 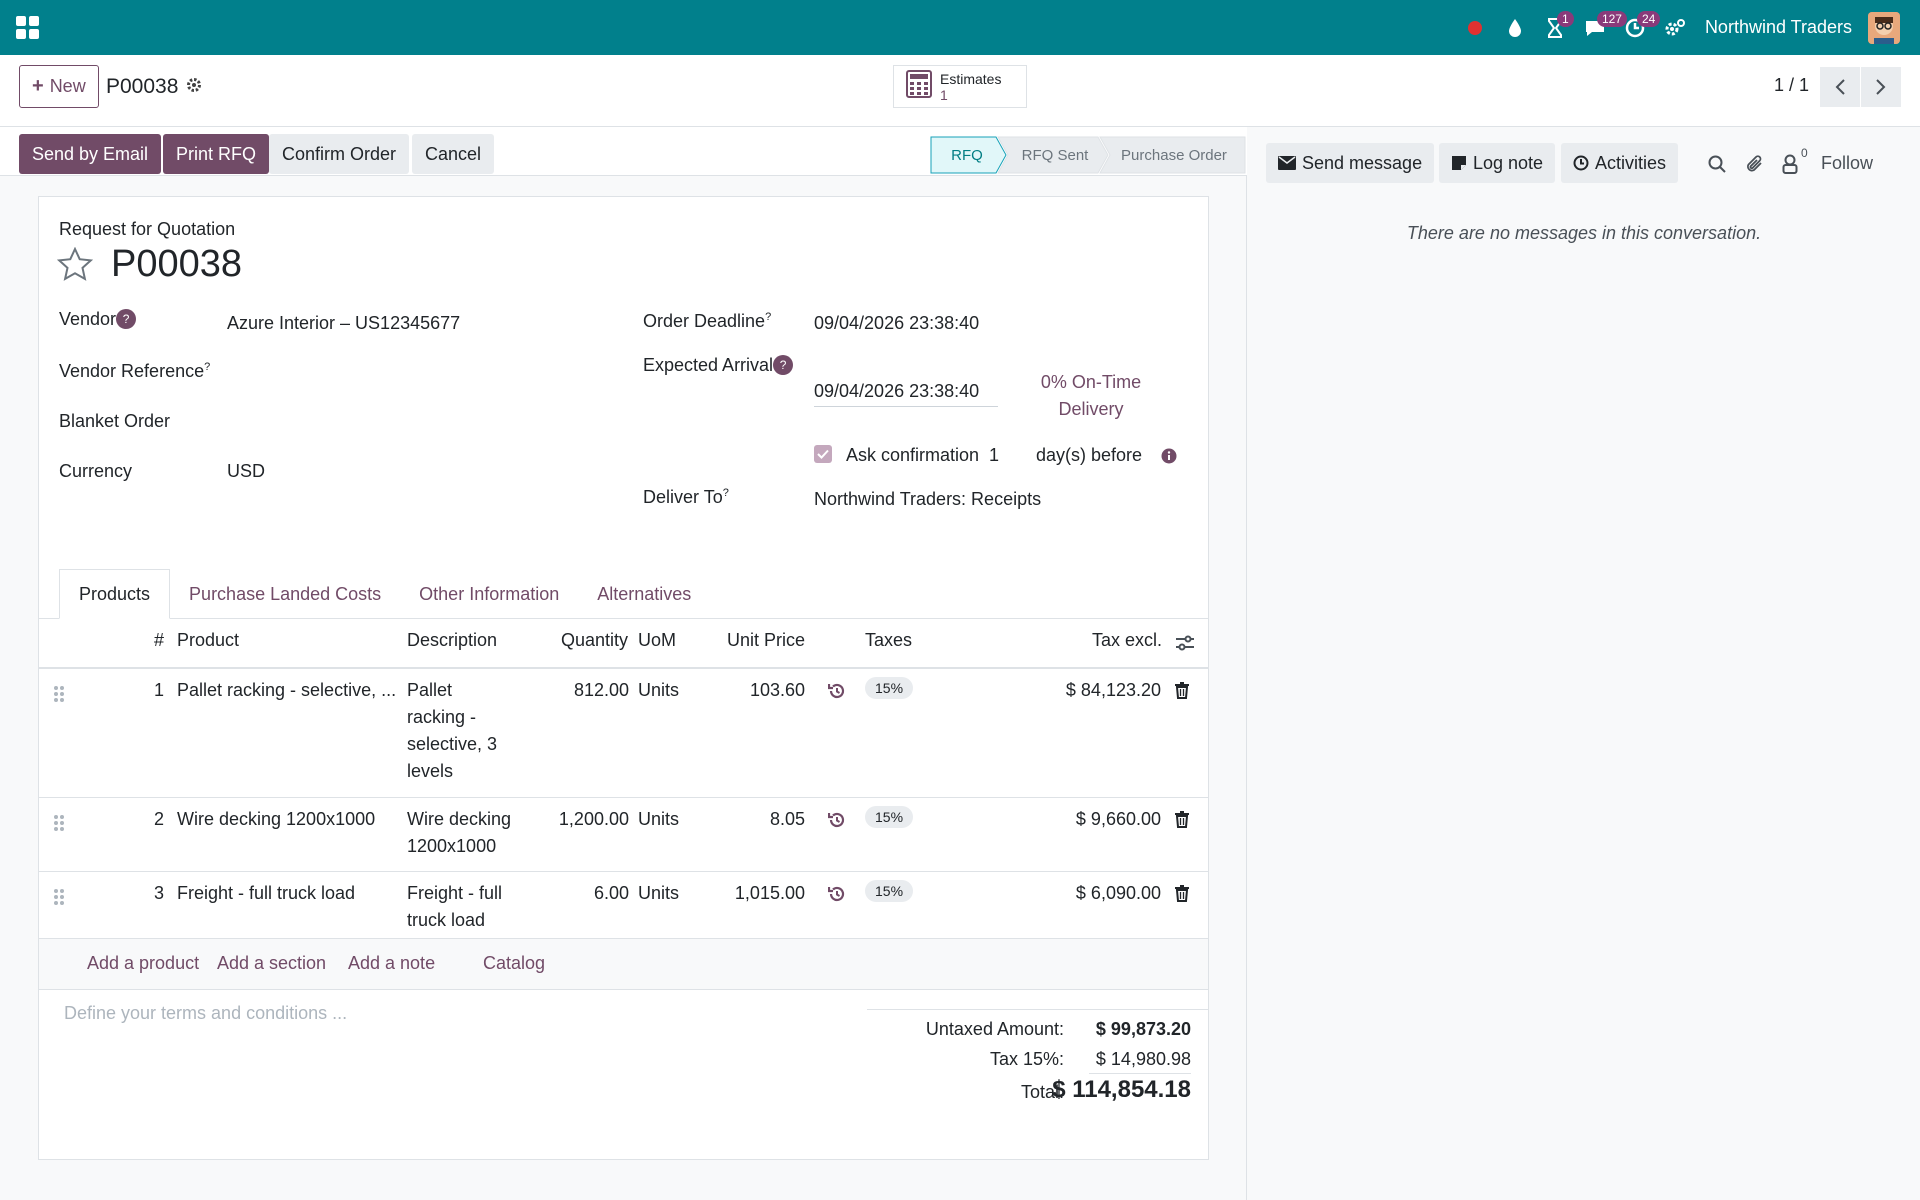 What do you see at coordinates (208, 640) in the screenshot?
I see `column-header-product: Product` at bounding box center [208, 640].